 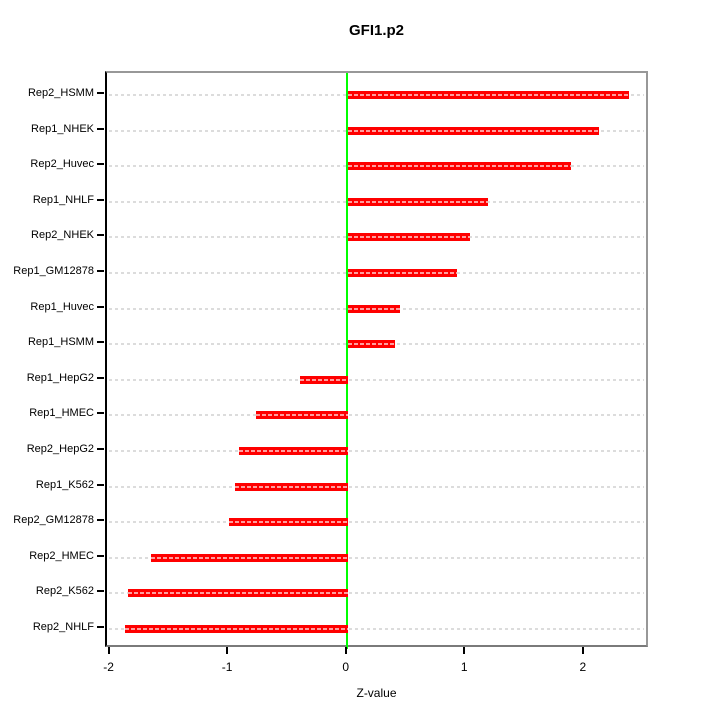 What do you see at coordinates (464, 667) in the screenshot?
I see `x-axis-tick-label: 1` at bounding box center [464, 667].